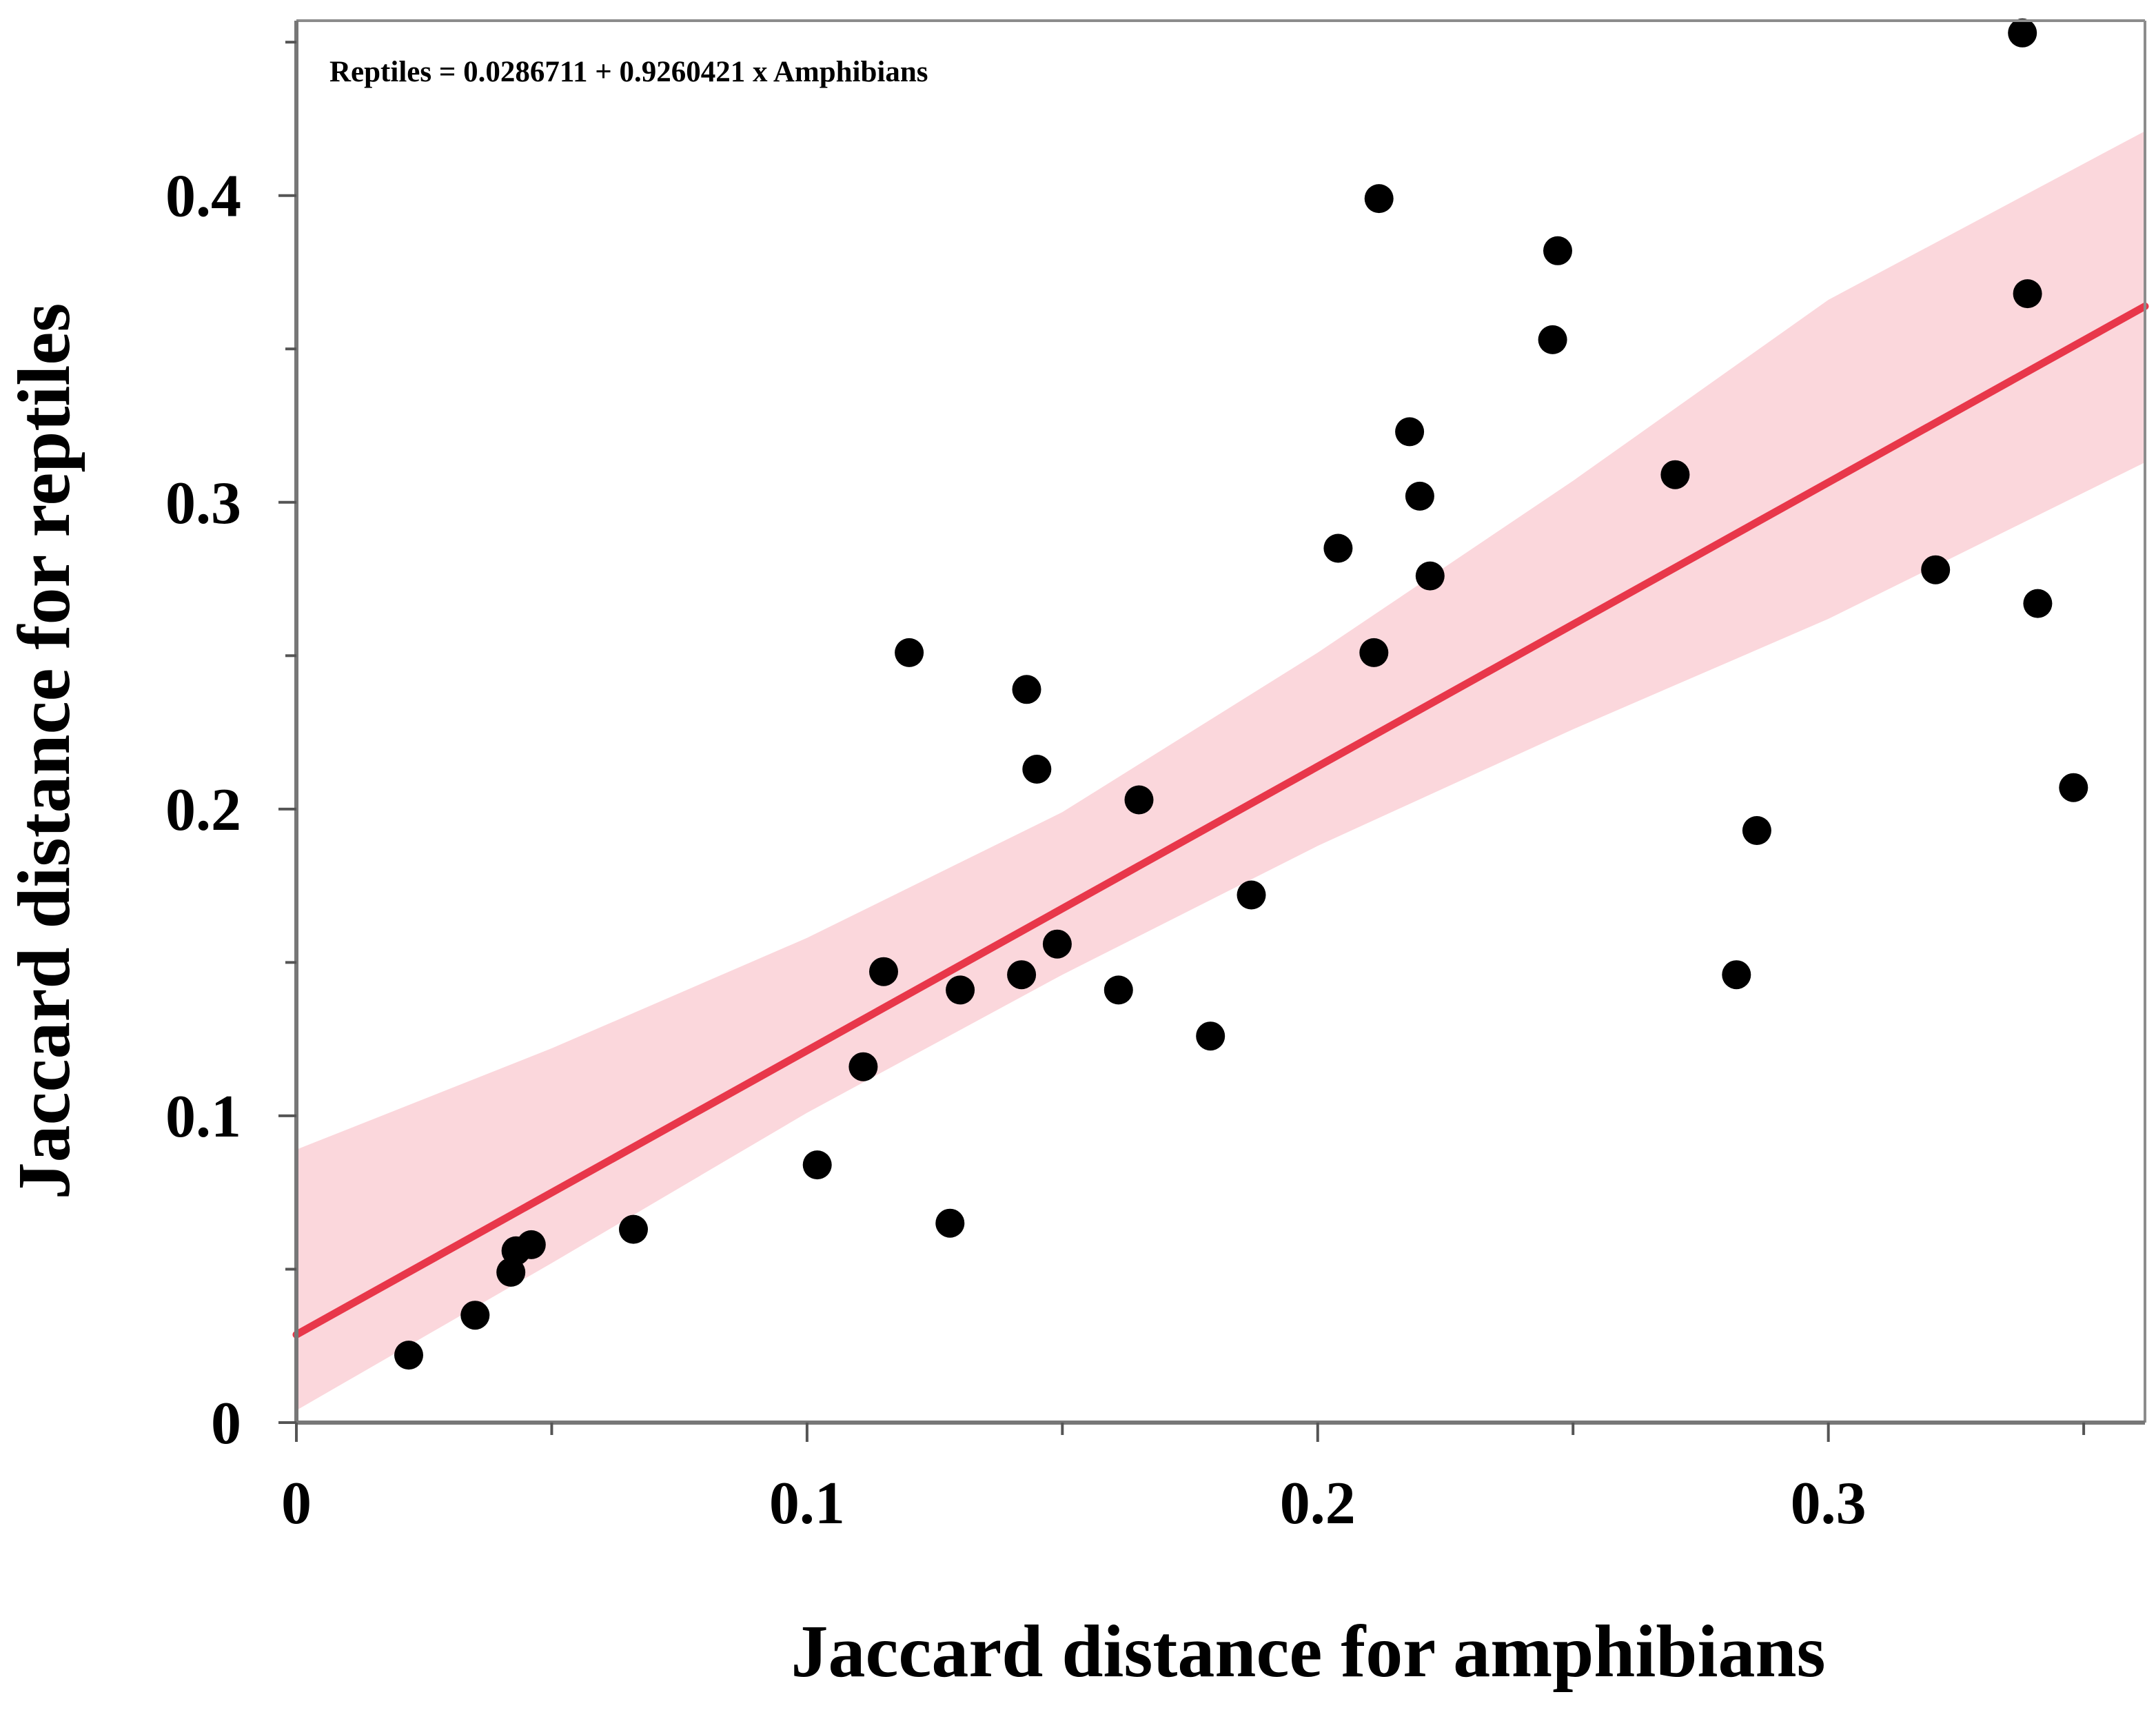  I want to click on y-tick-label: 0.3, so click(203, 503).